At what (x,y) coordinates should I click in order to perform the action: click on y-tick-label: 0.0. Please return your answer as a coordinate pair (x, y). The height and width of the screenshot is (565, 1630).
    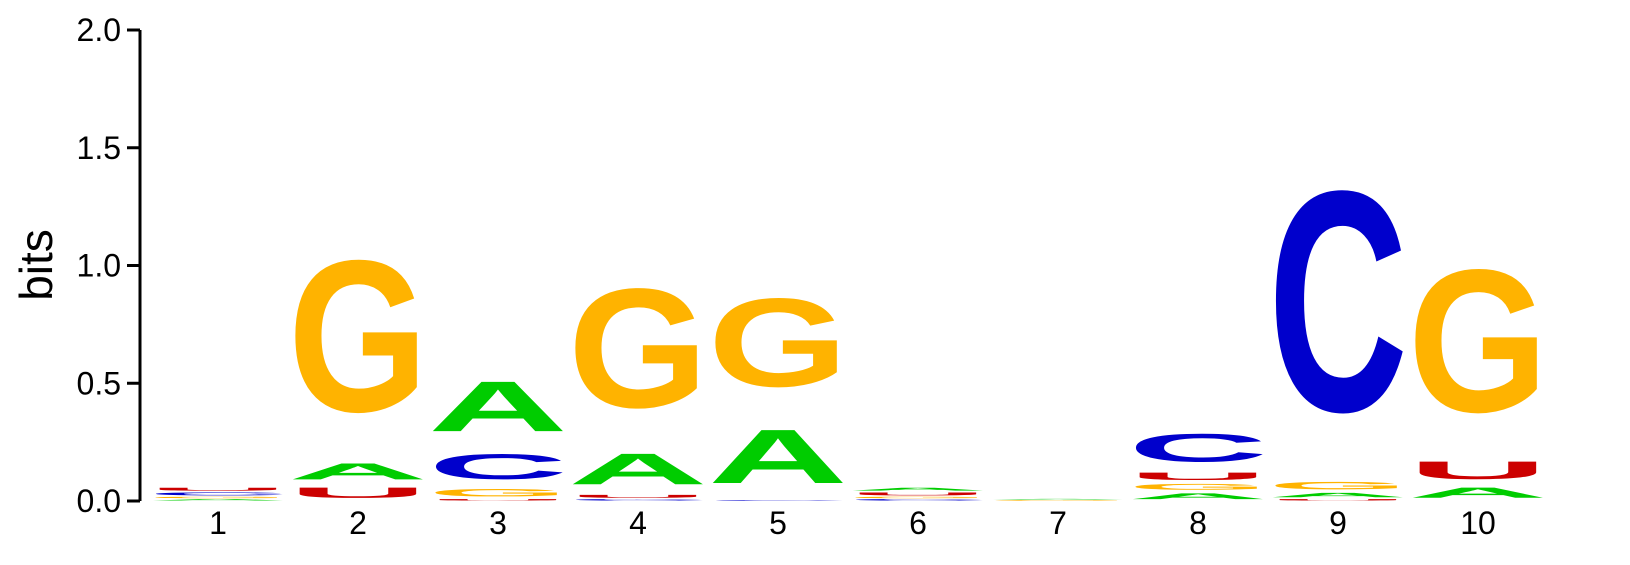
    Looking at the image, I should click on (99, 501).